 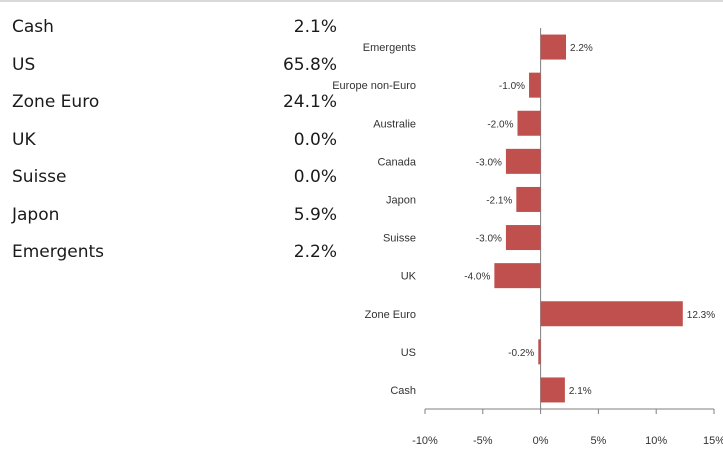 What do you see at coordinates (403, 391) in the screenshot?
I see `category-label: Cash` at bounding box center [403, 391].